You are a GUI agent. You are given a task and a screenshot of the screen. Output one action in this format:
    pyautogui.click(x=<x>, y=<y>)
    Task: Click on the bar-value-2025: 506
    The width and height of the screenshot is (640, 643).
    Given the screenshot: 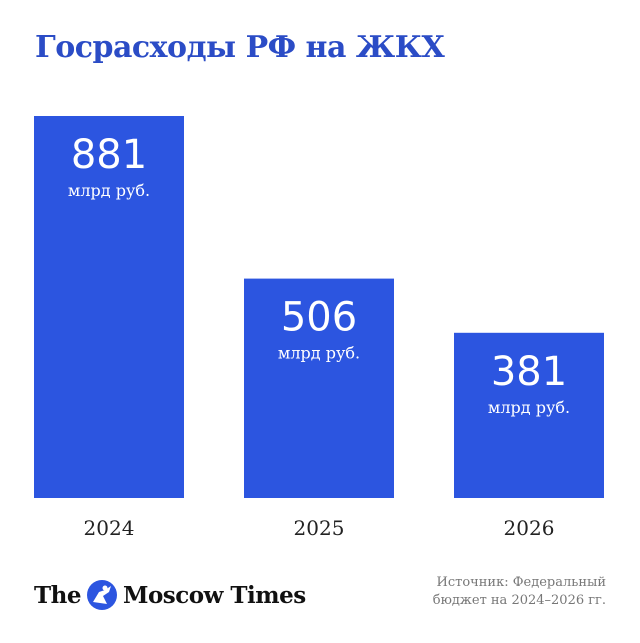 What is the action you would take?
    pyautogui.click(x=319, y=318)
    